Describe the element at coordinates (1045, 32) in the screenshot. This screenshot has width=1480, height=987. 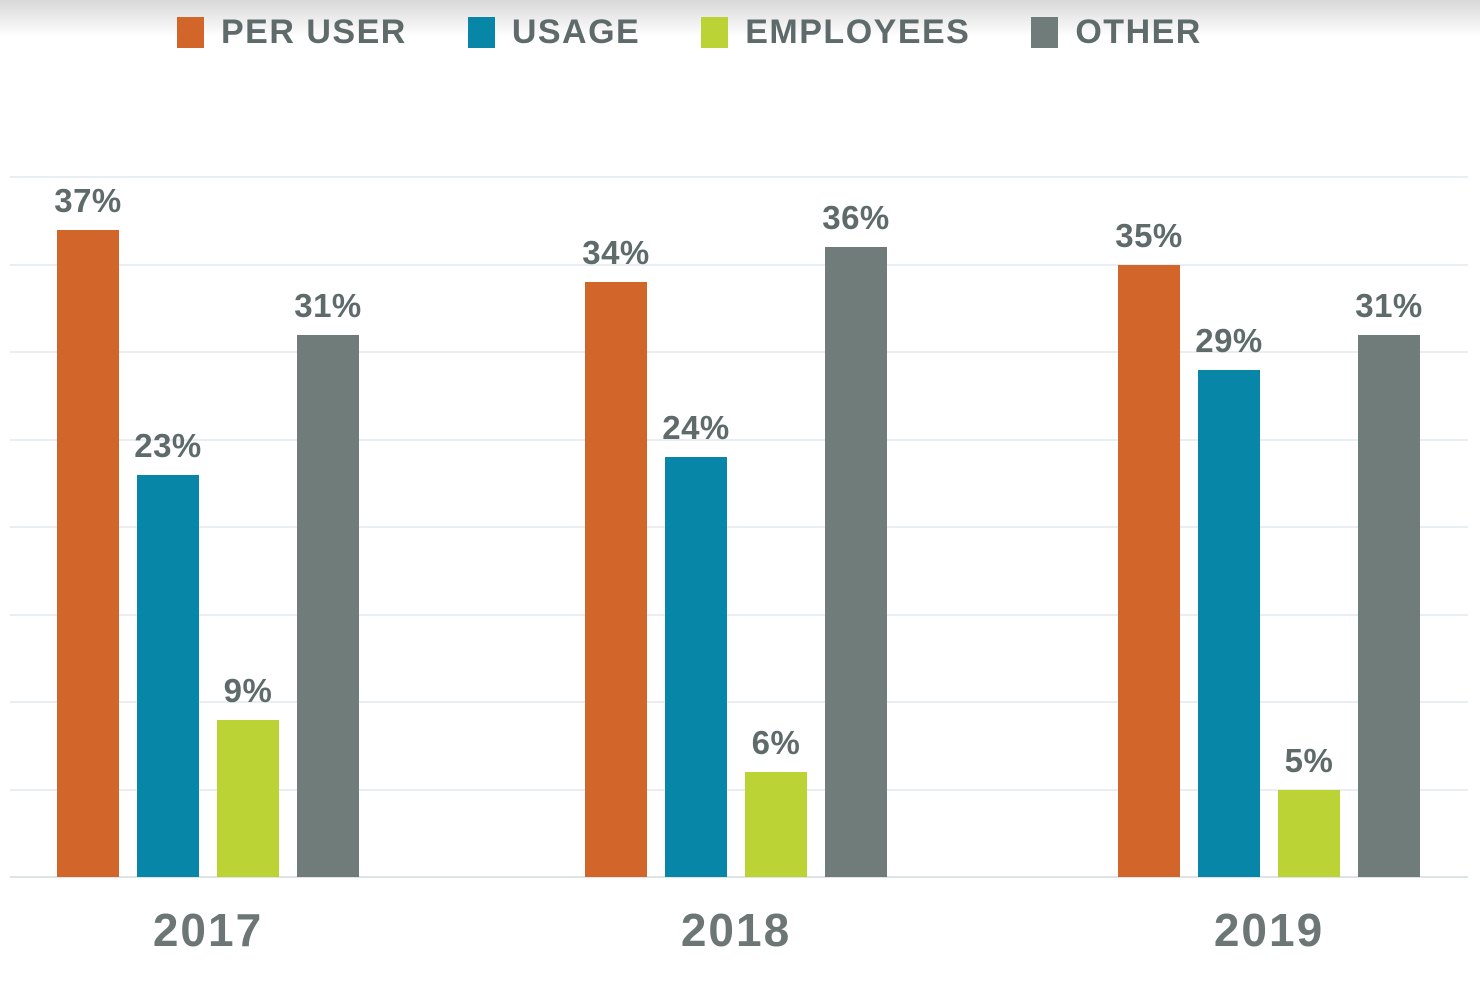
I see `legend-swatch-icon-other` at that location.